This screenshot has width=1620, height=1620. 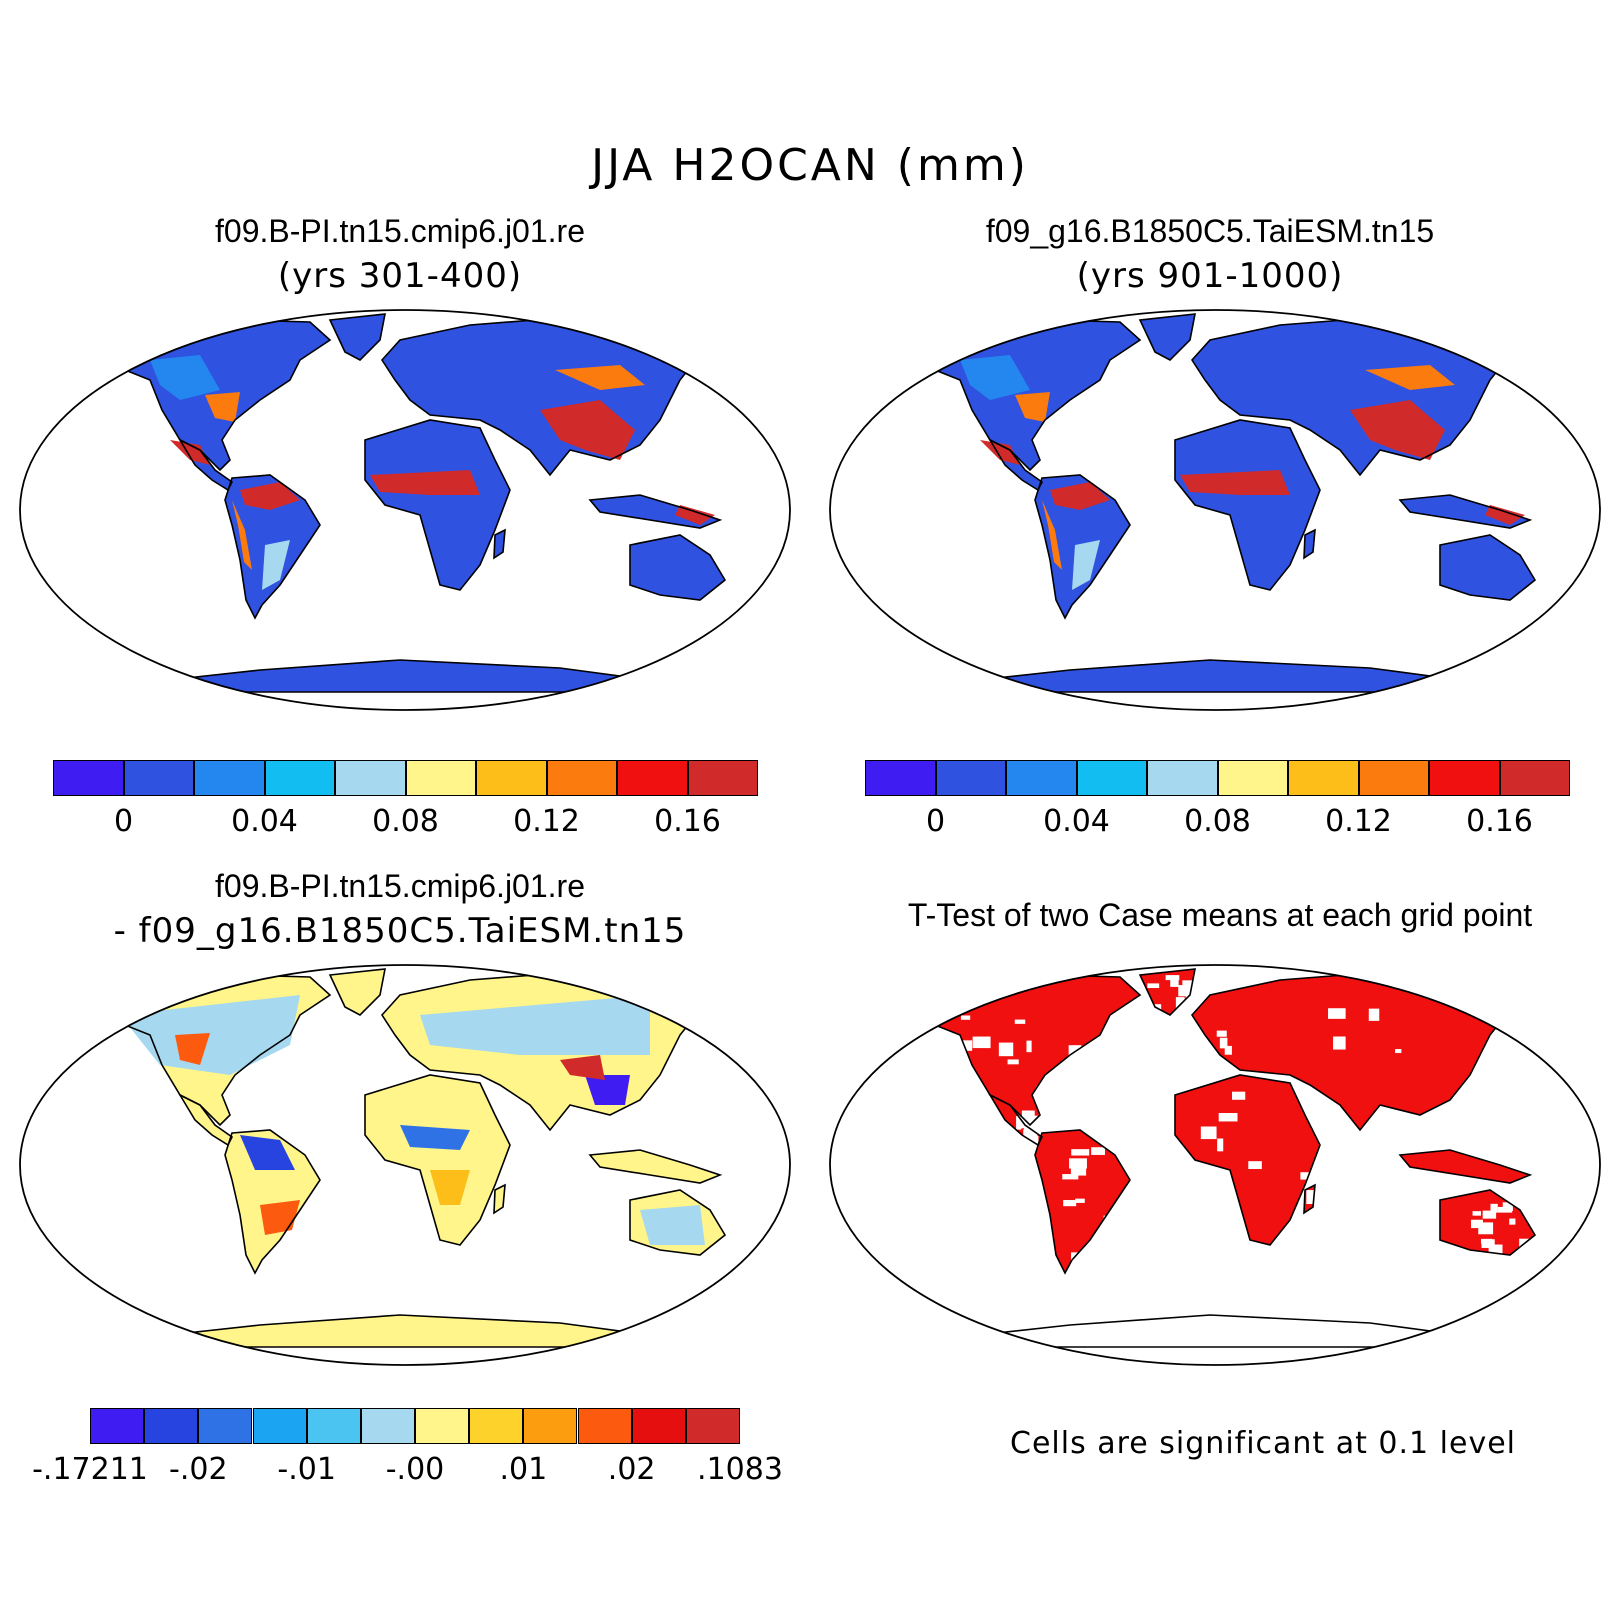 What do you see at coordinates (1358, 821) in the screenshot?
I see `colorbar-tick-label: 0.12` at bounding box center [1358, 821].